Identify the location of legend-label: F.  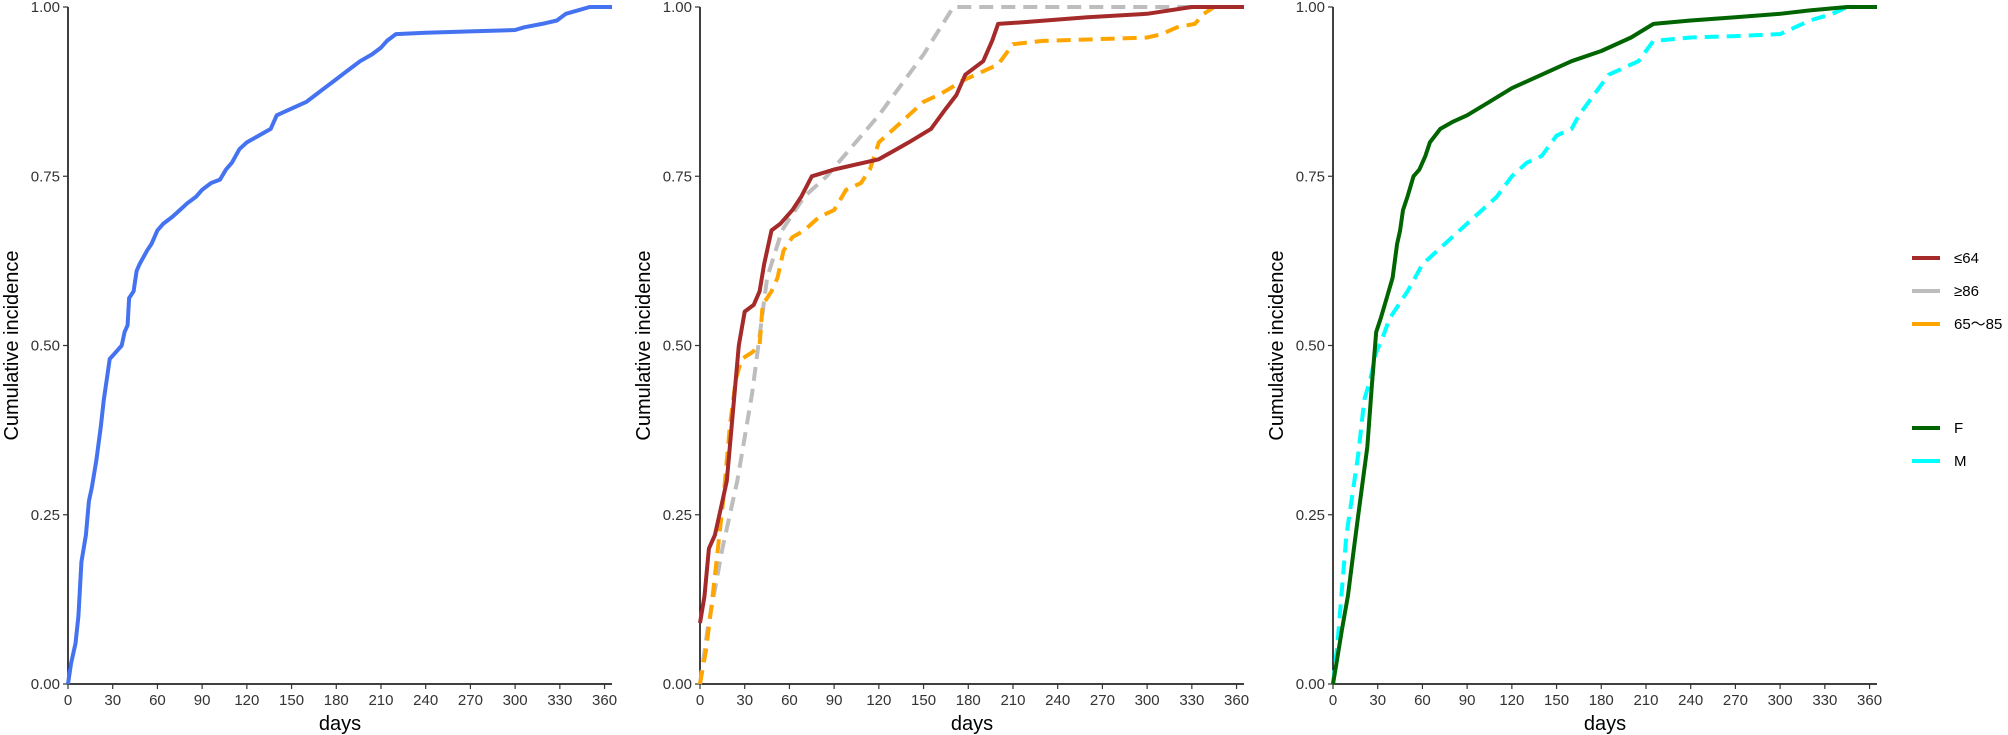
(1958, 428).